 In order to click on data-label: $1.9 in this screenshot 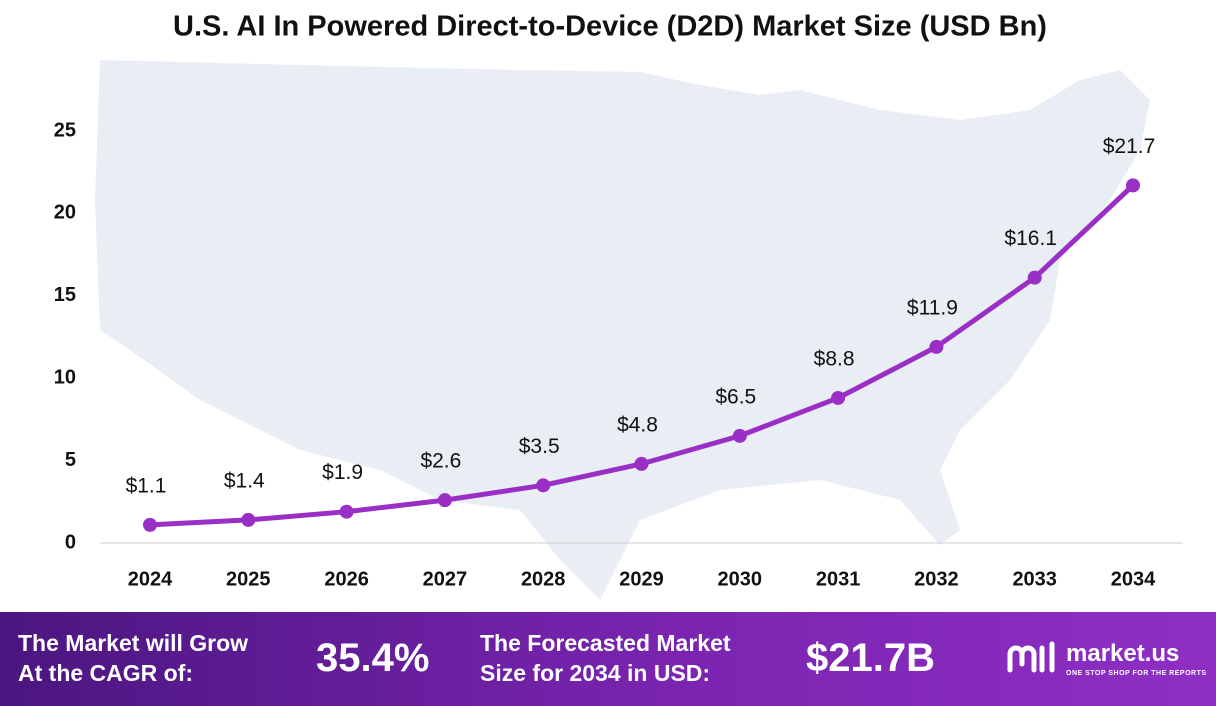, I will do `click(342, 472)`.